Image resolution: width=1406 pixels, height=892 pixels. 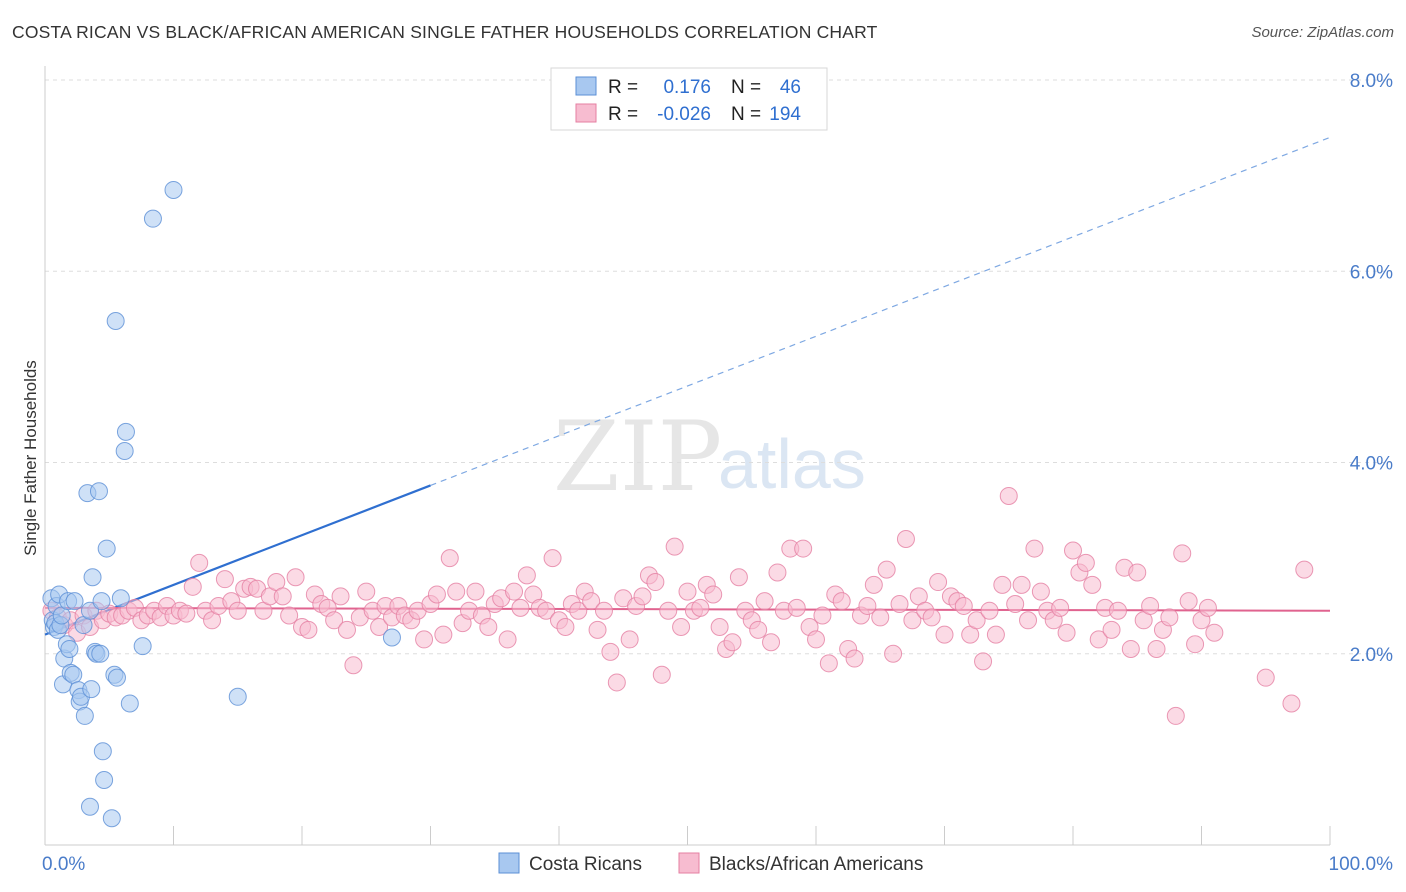 I want to click on y-axis-label: Single Father Households, so click(x=30, y=458).